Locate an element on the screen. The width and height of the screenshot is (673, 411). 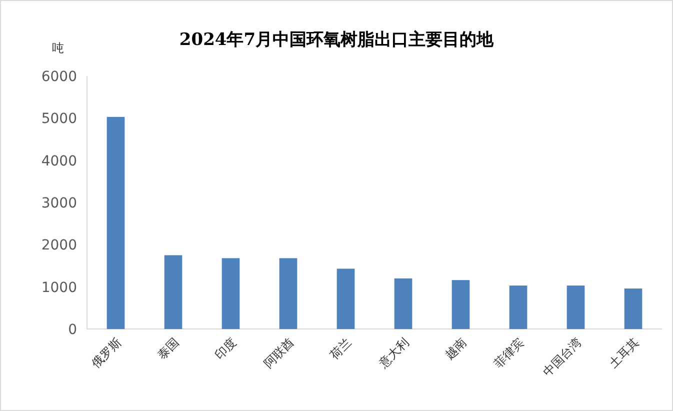
y-tick-label: 4000 is located at coordinates (59, 161).